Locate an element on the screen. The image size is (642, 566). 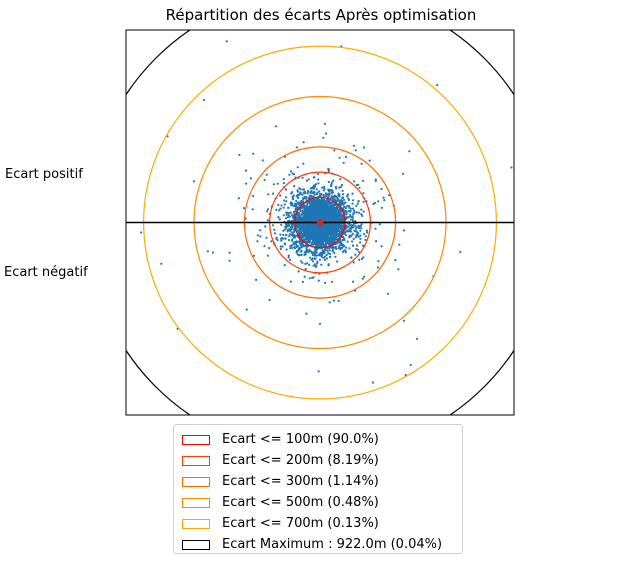
legend-label: Ecart <= 200m (8.19%) is located at coordinates (300, 460).